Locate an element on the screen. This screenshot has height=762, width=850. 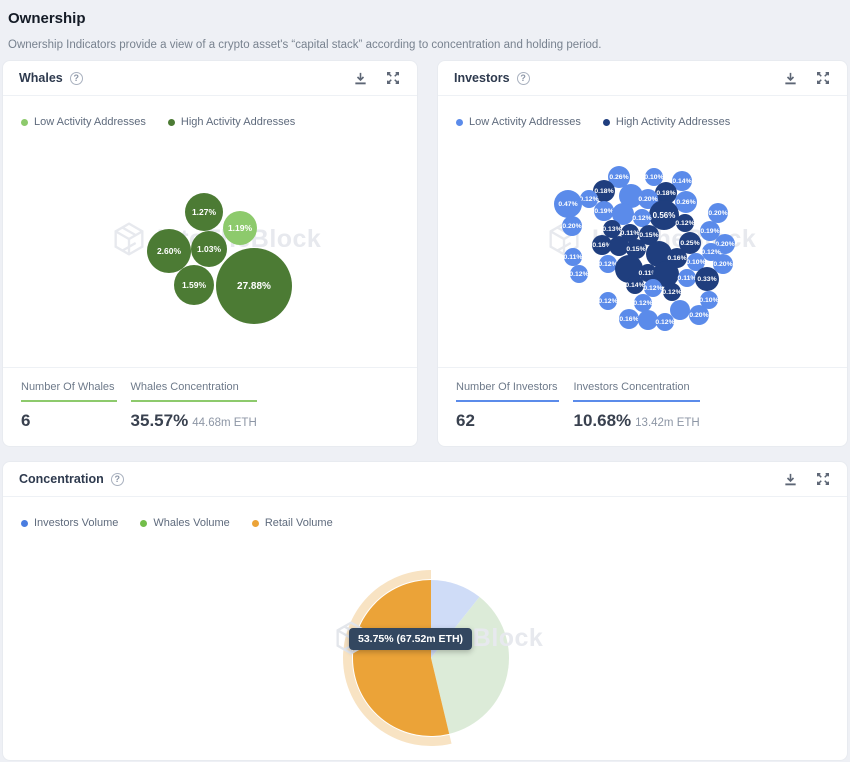
stat-whales-concentration: Whales Concentration 35.57% 44.68m ETH is located at coordinates (193, 413).